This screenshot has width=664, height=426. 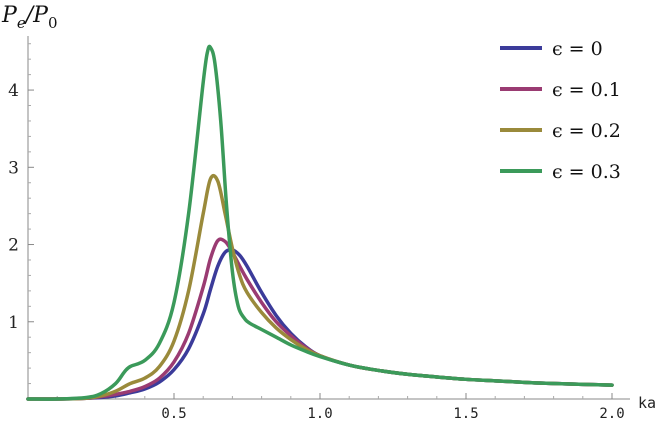 I want to click on x-tick-label: 1.0, so click(x=319, y=414).